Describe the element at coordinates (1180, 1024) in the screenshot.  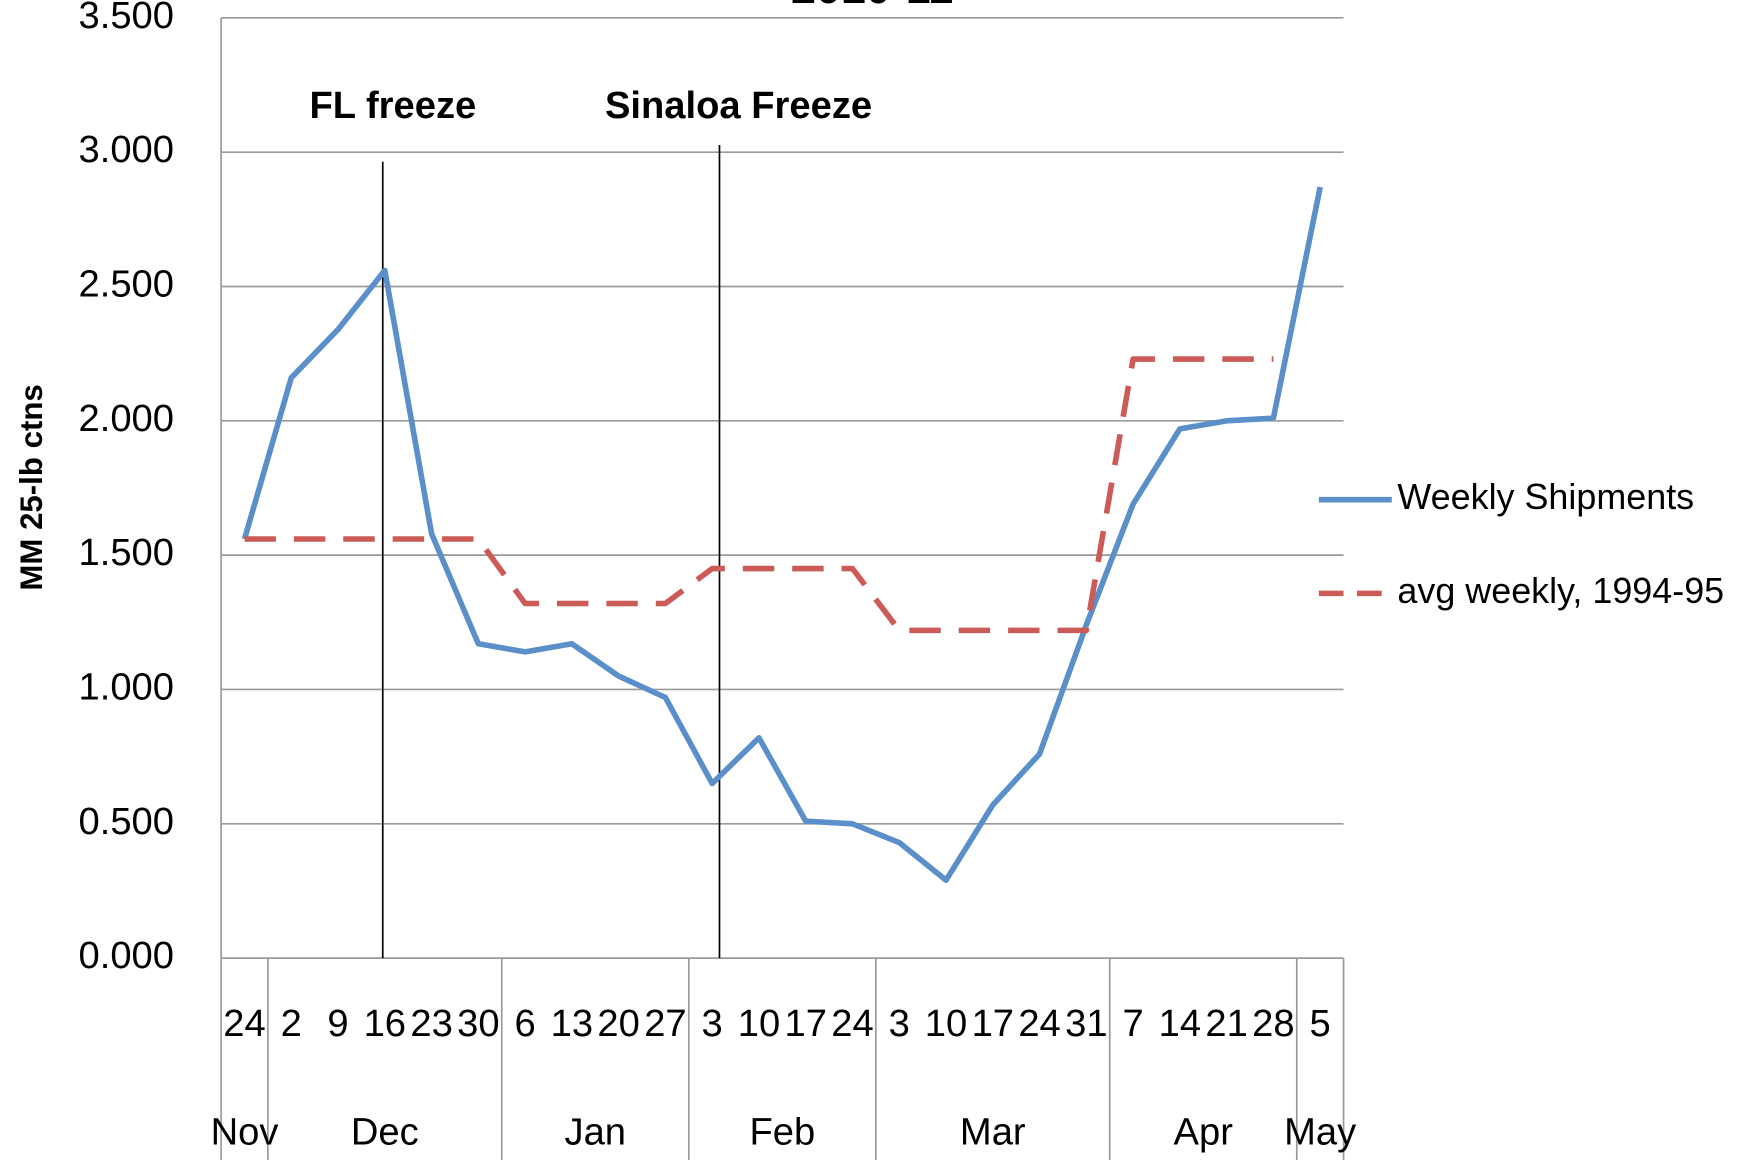
I see `x-tick-label: 14` at that location.